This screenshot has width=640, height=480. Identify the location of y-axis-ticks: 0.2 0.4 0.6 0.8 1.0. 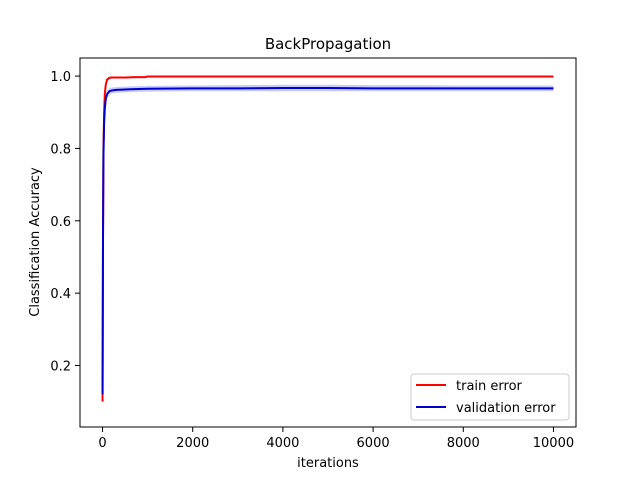
(65, 222).